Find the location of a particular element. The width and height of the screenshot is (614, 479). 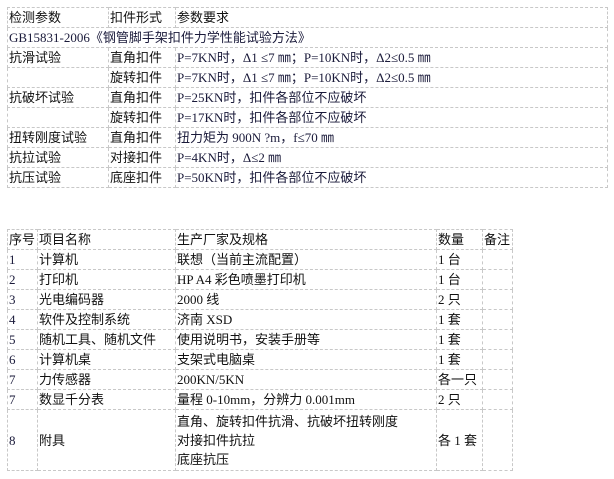

cell-requirement: P=50KN时，扣件各部位不应破坏 is located at coordinates (391, 177).